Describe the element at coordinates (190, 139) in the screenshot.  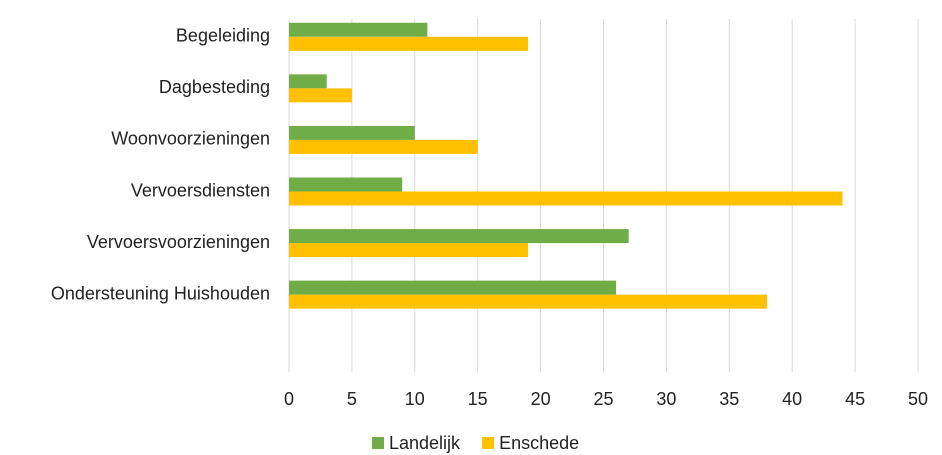
I see `y-tick-label: Woonvoorzieningen` at that location.